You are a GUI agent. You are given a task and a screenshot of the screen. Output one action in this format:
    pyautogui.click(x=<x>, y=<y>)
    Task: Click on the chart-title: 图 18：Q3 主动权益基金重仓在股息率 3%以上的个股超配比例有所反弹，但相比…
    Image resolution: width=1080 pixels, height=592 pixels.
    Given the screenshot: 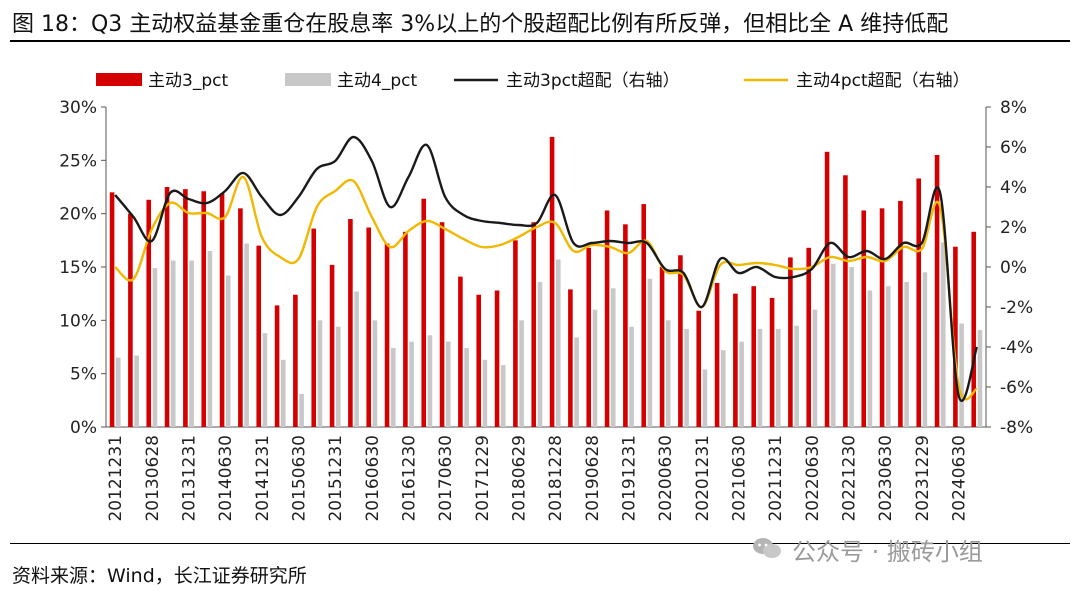 What is the action you would take?
    pyautogui.click(x=480, y=24)
    